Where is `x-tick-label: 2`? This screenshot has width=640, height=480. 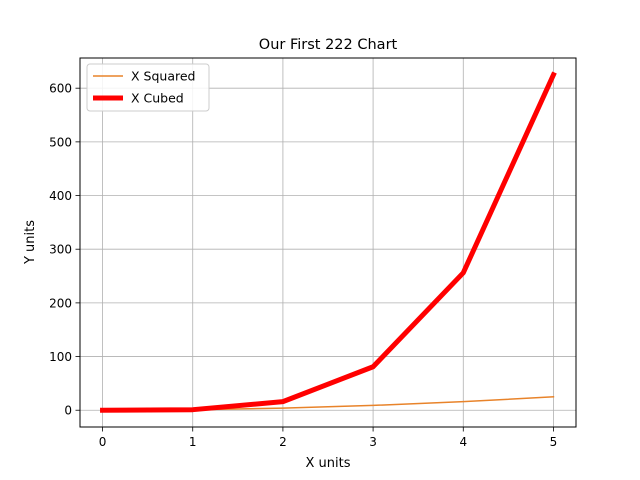 x-tick-label: 2 is located at coordinates (283, 442).